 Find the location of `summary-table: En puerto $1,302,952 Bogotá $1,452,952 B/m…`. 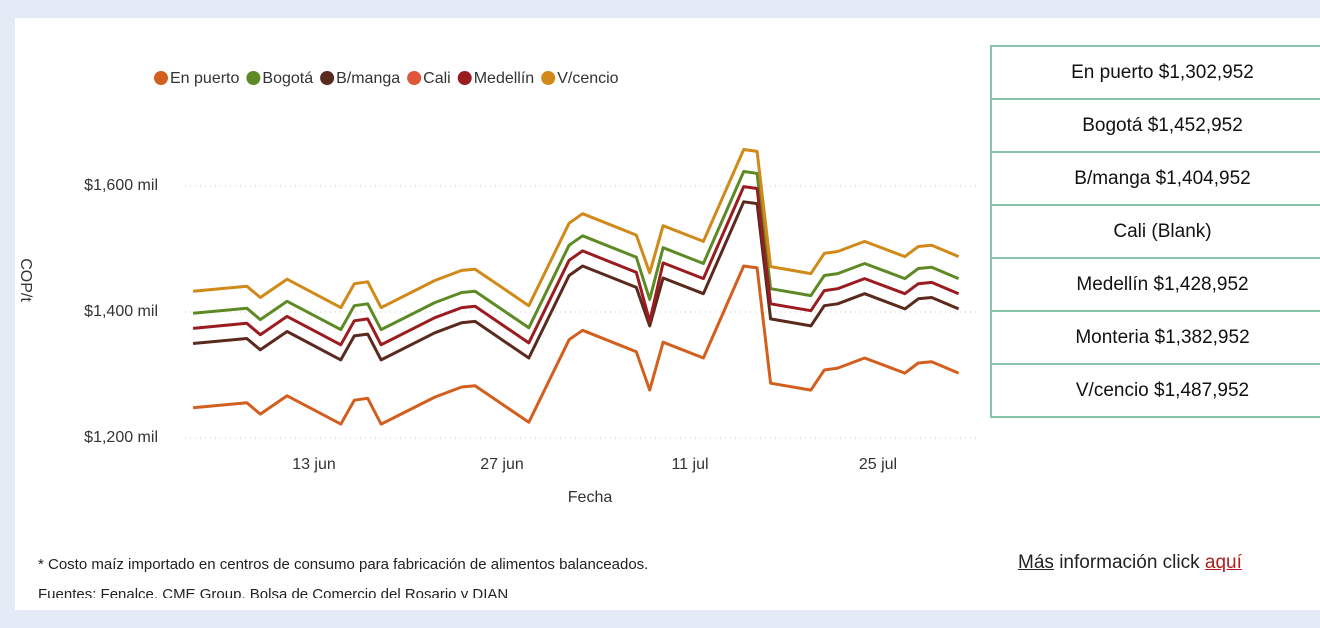

summary-table: En puerto $1,302,952 Bogotá $1,452,952 B/m… is located at coordinates (1155, 231).